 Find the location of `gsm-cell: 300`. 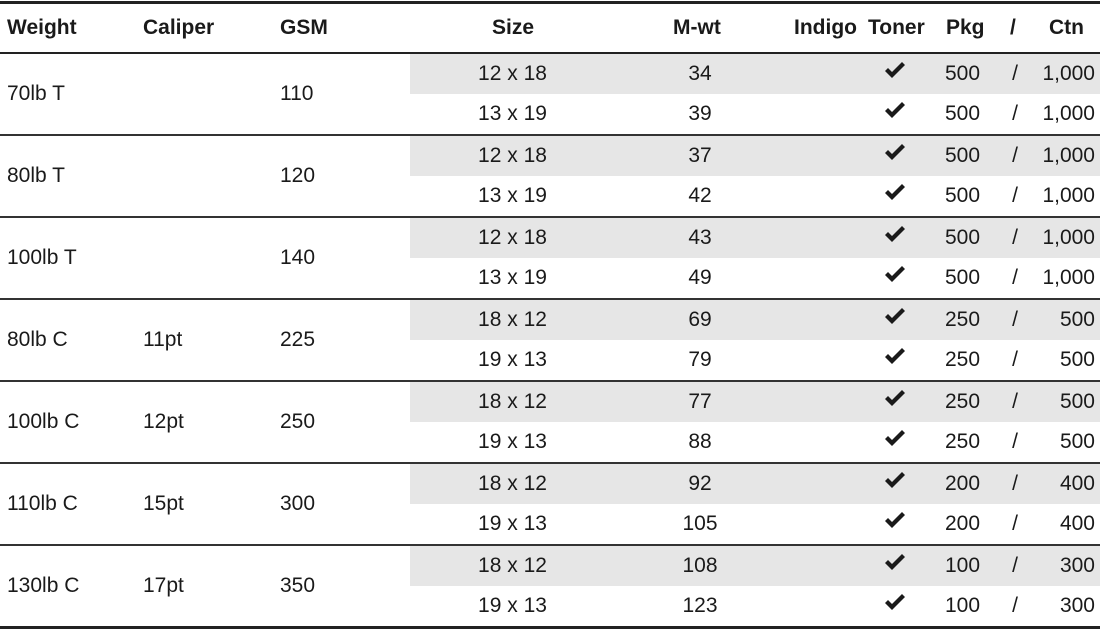

gsm-cell: 300 is located at coordinates (298, 503).